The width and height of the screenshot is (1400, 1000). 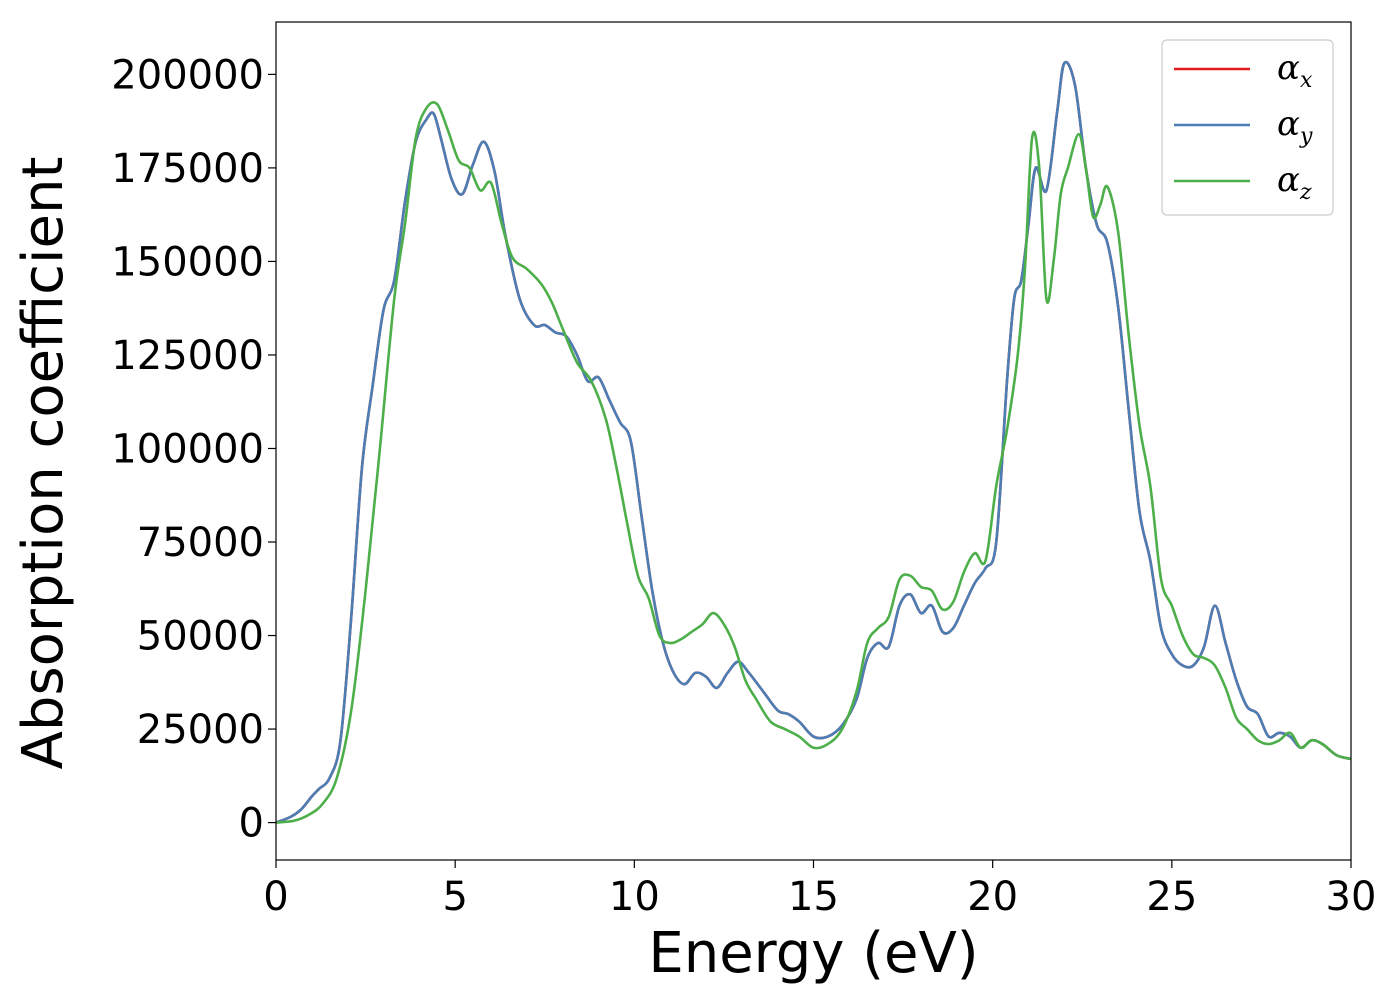 What do you see at coordinates (275, 897) in the screenshot?
I see `x-tick-label: 0` at bounding box center [275, 897].